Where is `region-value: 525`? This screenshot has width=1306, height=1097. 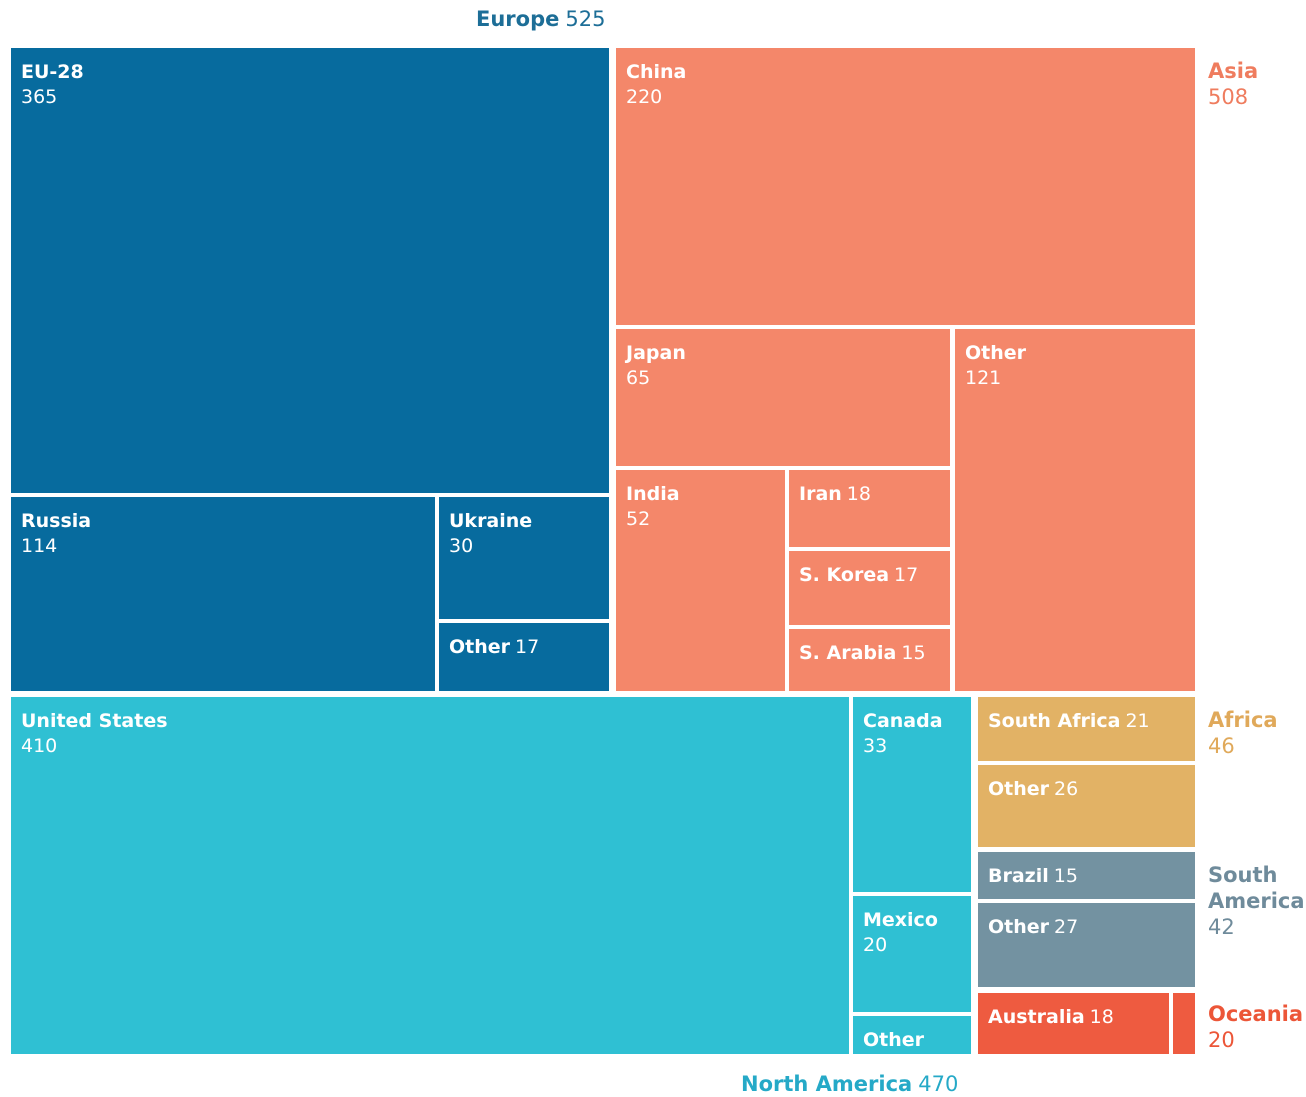
region-value: 525 is located at coordinates (585, 19).